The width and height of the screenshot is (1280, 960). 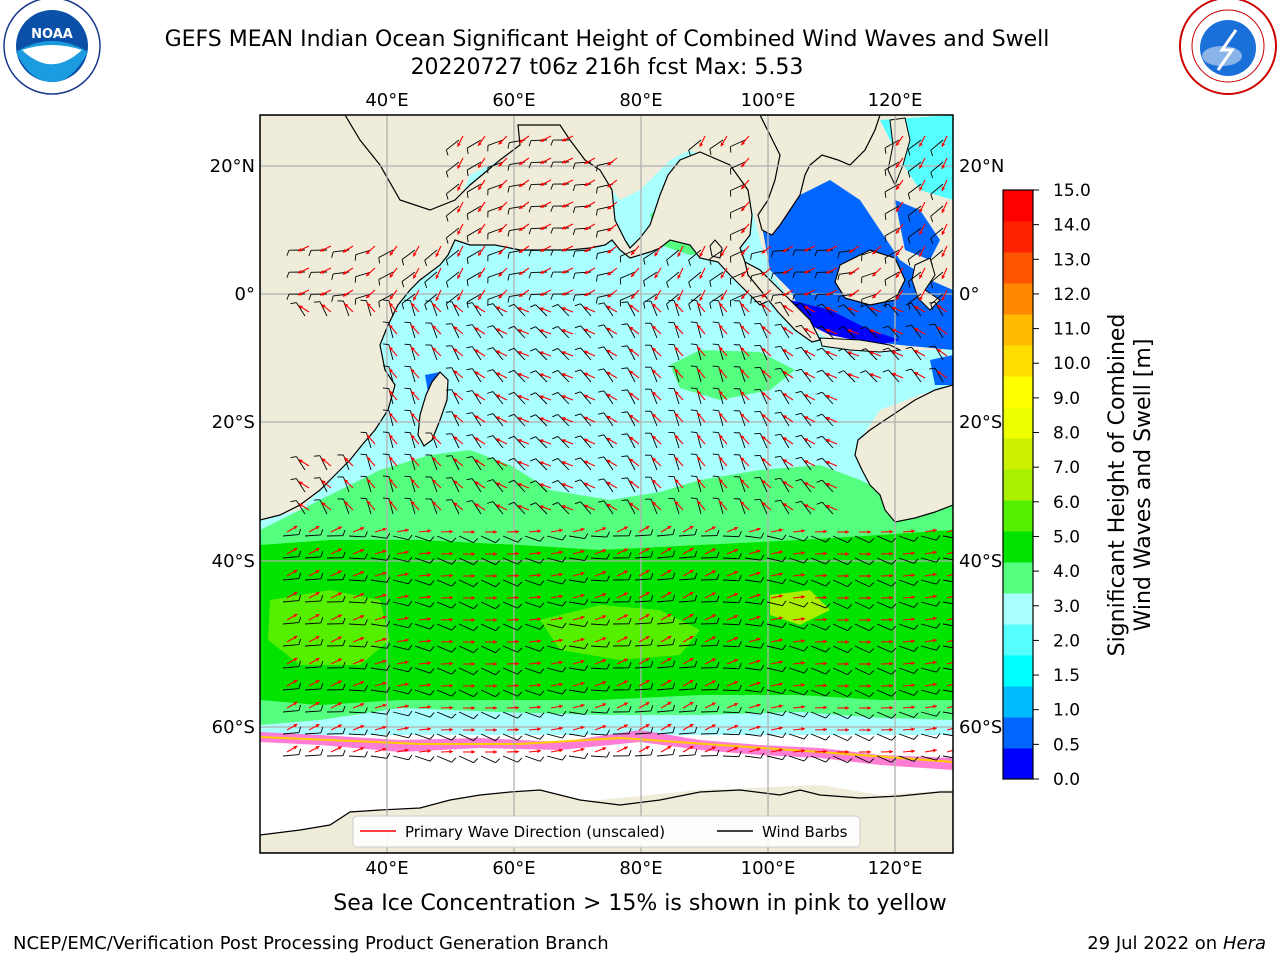 I want to click on lon-axis-top: 40°E 60°E 80°E 100°E 120°E, so click(x=643, y=100).